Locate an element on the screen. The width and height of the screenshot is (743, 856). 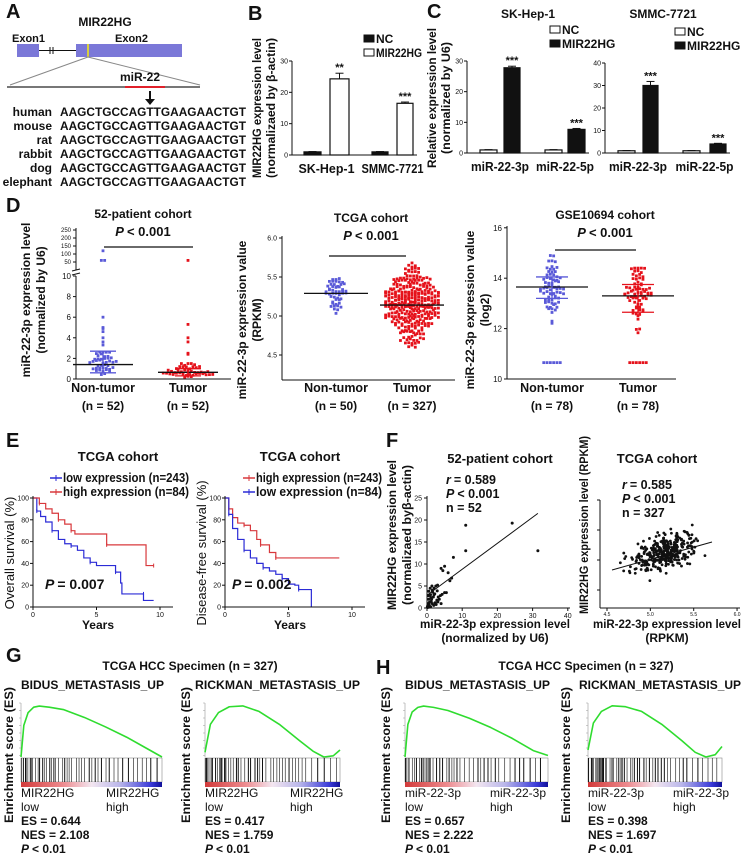
stat-symbol: r is located at coordinates (449, 480).